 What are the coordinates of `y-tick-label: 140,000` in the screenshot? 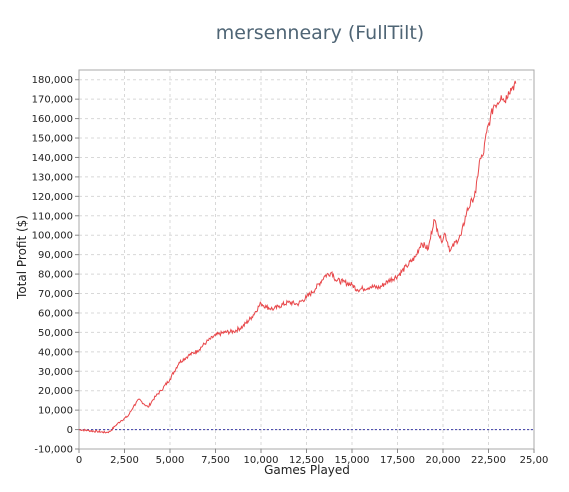 It's located at (52, 158).